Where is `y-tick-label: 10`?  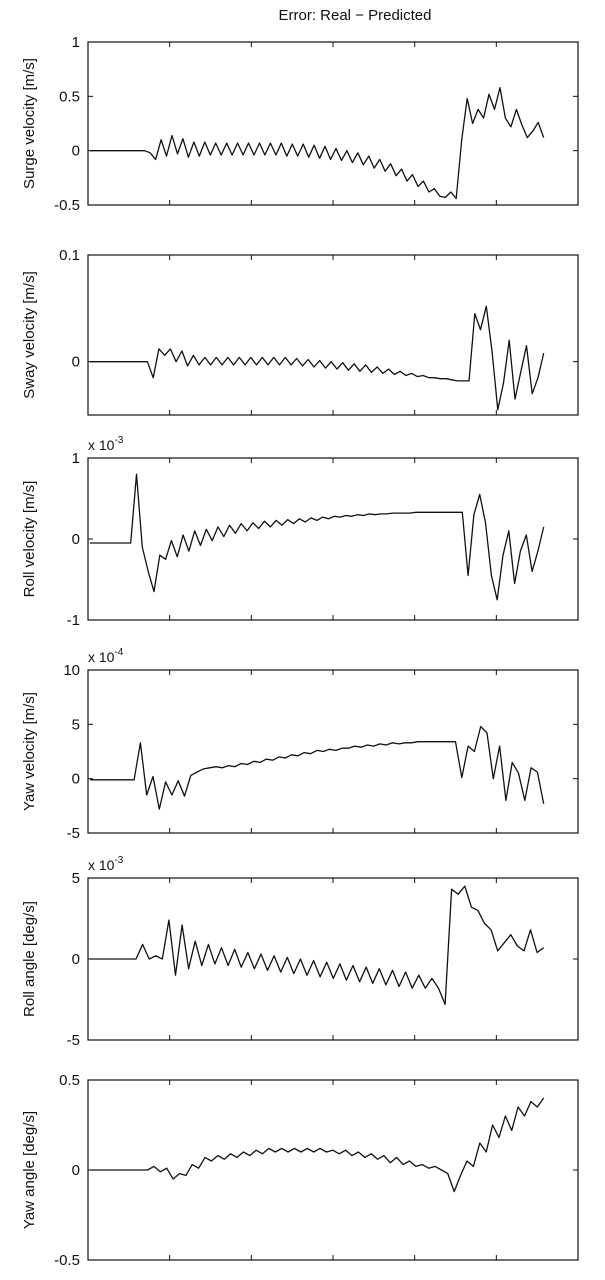
y-tick-label: 10 is located at coordinates (71, 670).